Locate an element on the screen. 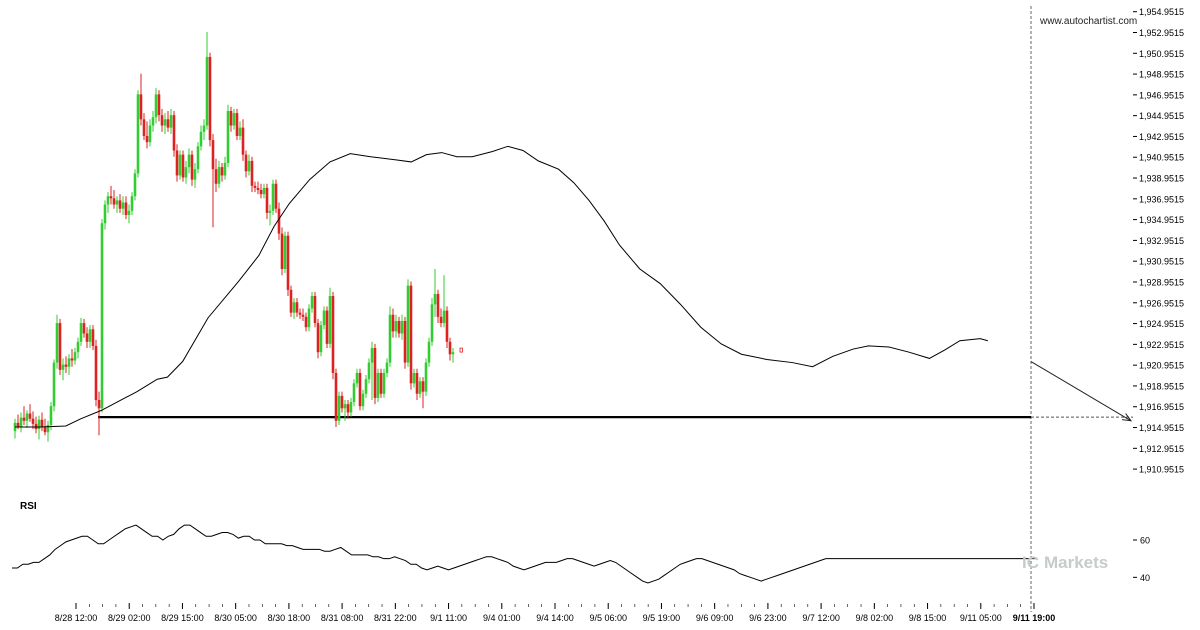 This screenshot has width=1200, height=630. brand-logo-prefix: IC is located at coordinates (1030, 562).